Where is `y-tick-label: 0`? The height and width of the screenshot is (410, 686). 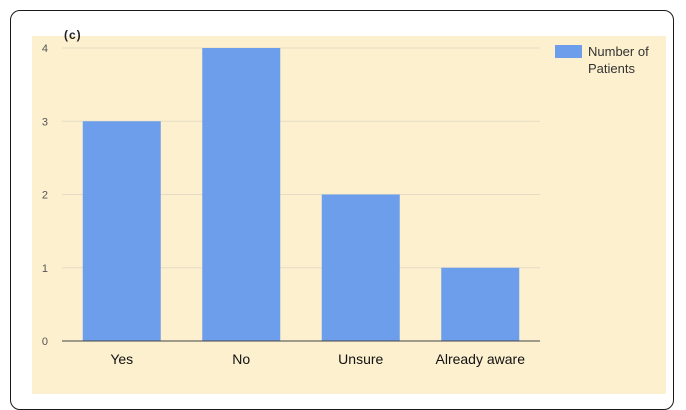
y-tick-label: 0 is located at coordinates (45, 342).